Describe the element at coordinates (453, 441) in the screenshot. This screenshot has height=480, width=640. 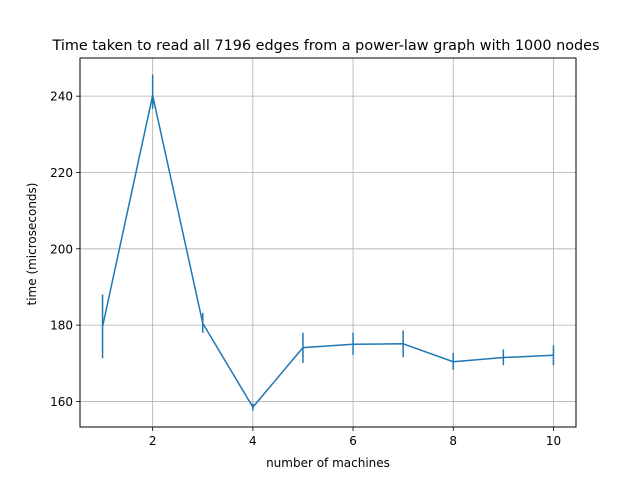
I see `x-tick-label: 8` at that location.